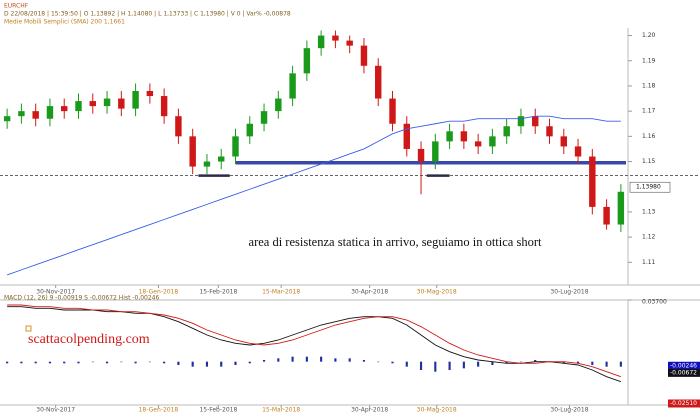 This screenshot has height=414, width=700. Describe the element at coordinates (159, 410) in the screenshot. I see `x-tick-label: 18-Gen-2018` at that location.